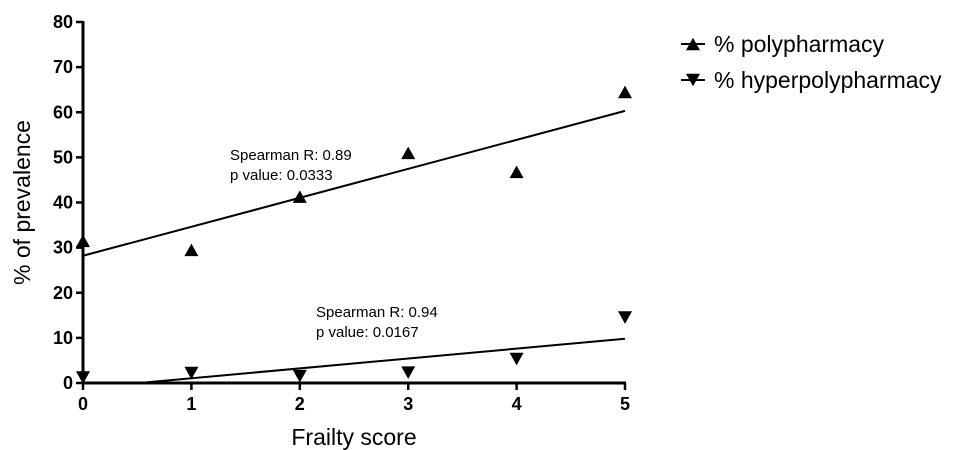 The height and width of the screenshot is (450, 971). I want to click on y-tick-label: 40, so click(63, 203).